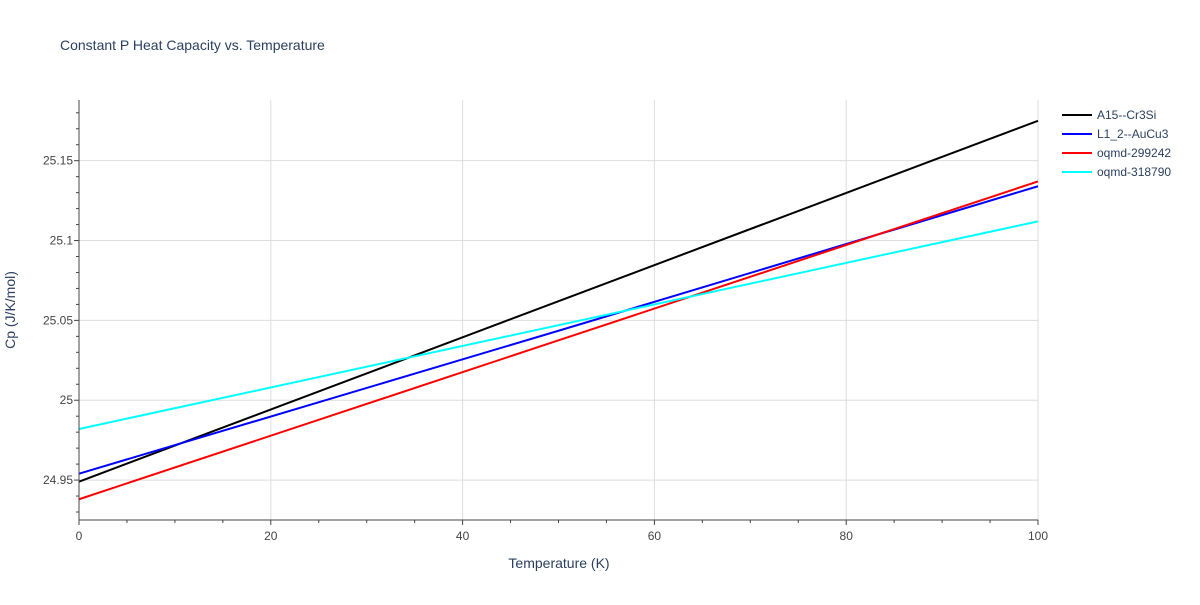 Image resolution: width=1200 pixels, height=605 pixels. Describe the element at coordinates (558, 563) in the screenshot. I see `x-axis-title: Temperature (K)` at that location.